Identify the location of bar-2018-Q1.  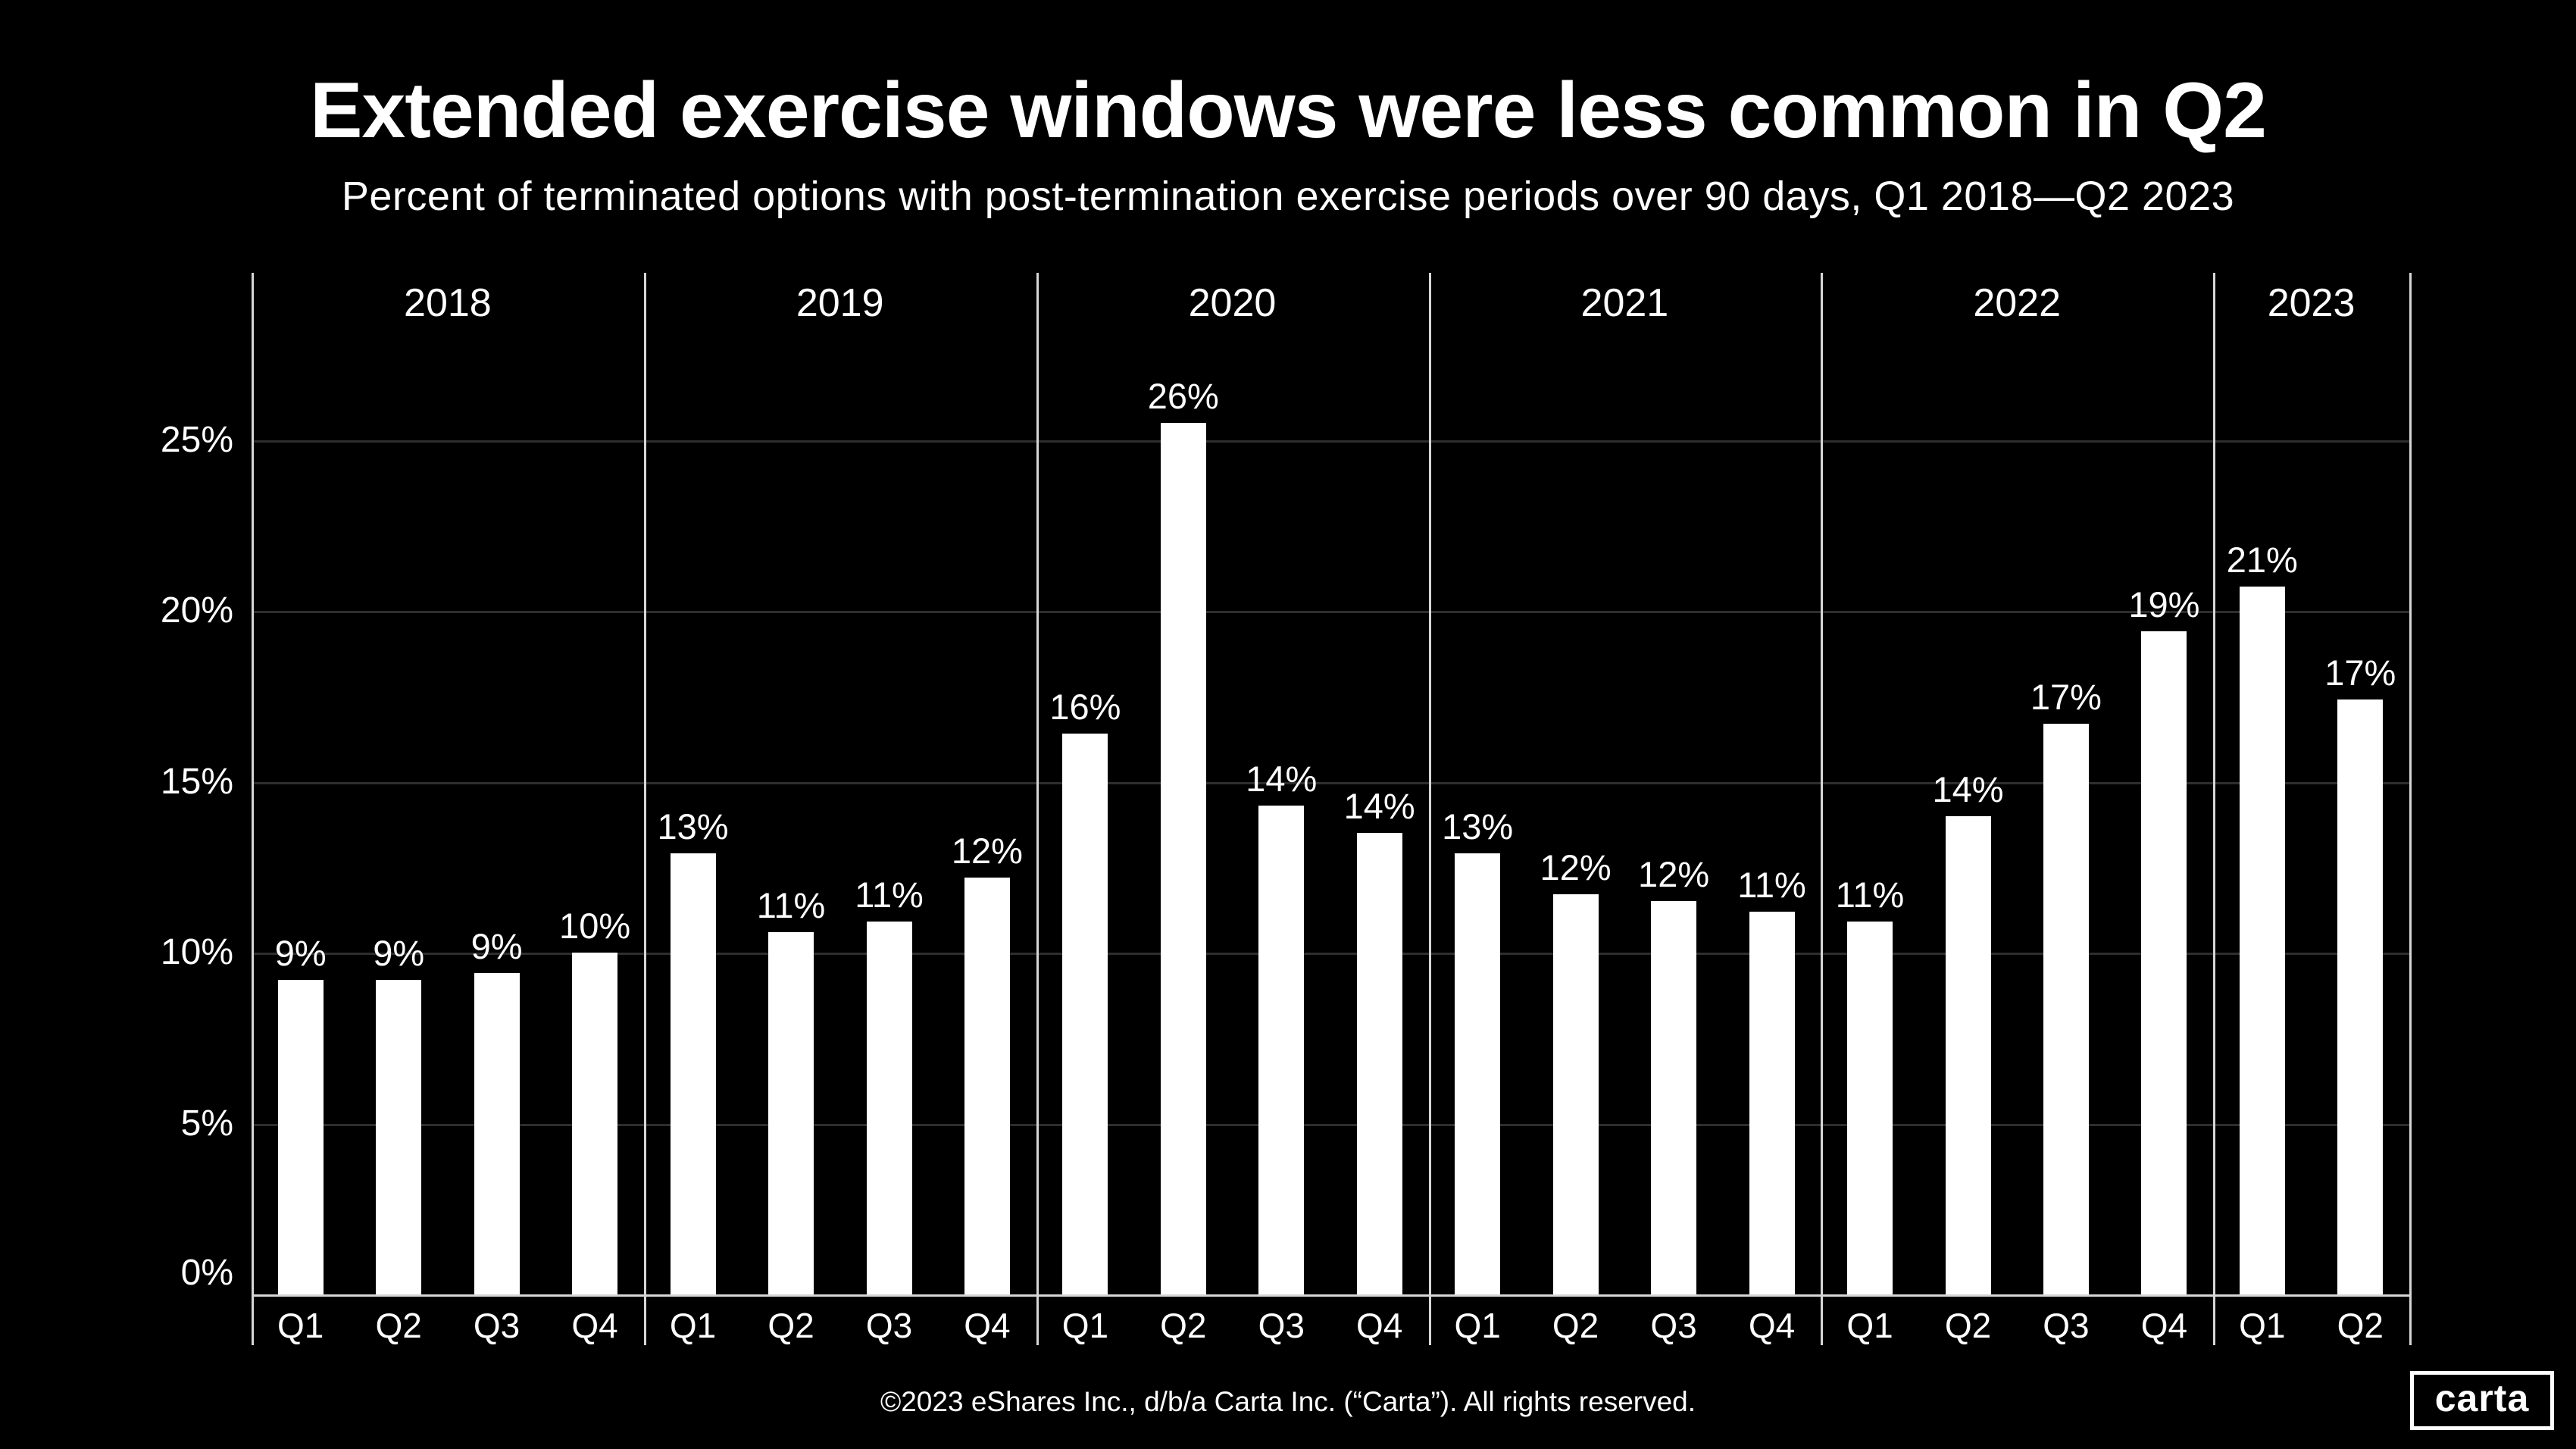
(300, 1137).